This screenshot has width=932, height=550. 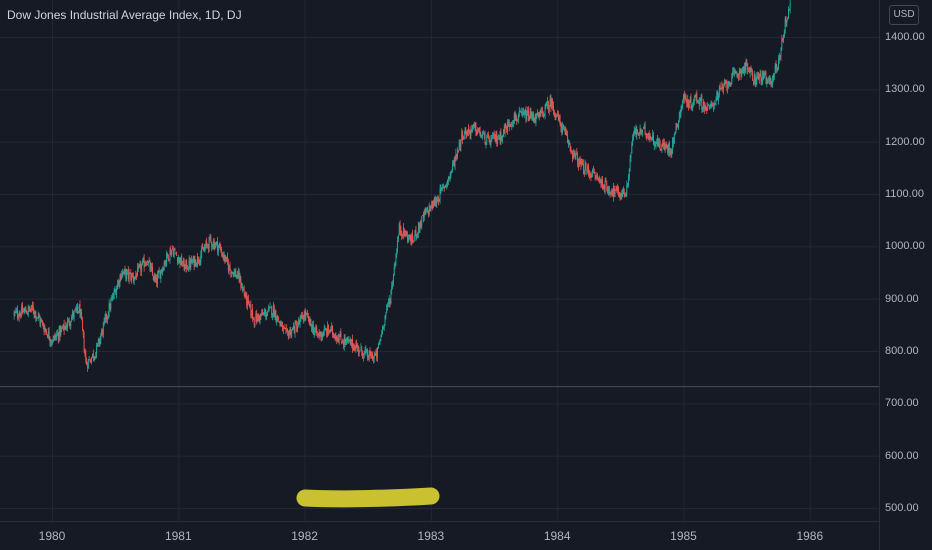 I want to click on price-tick-label: 800.00, so click(x=902, y=351).